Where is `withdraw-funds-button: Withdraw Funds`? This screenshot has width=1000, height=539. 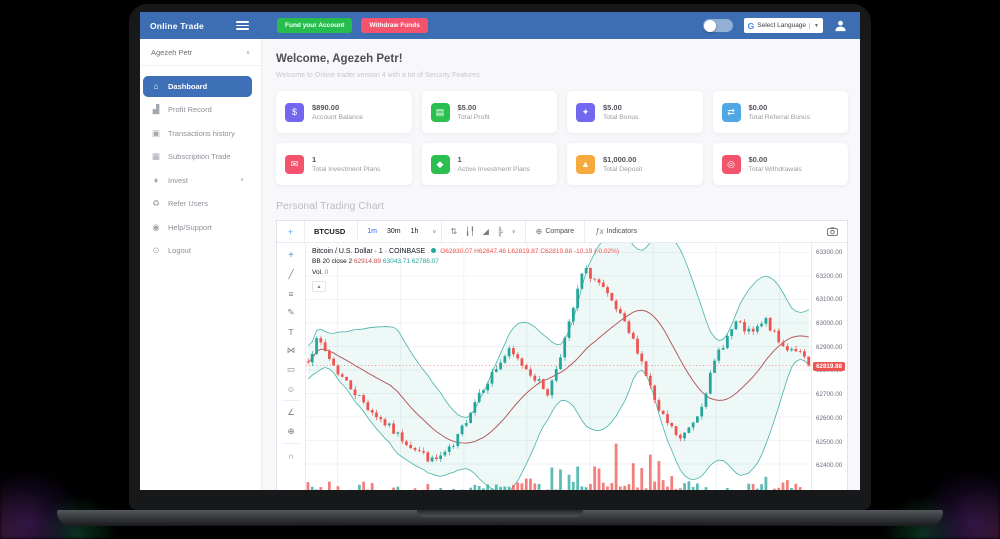
withdraw-funds-button: Withdraw Funds is located at coordinates (394, 25).